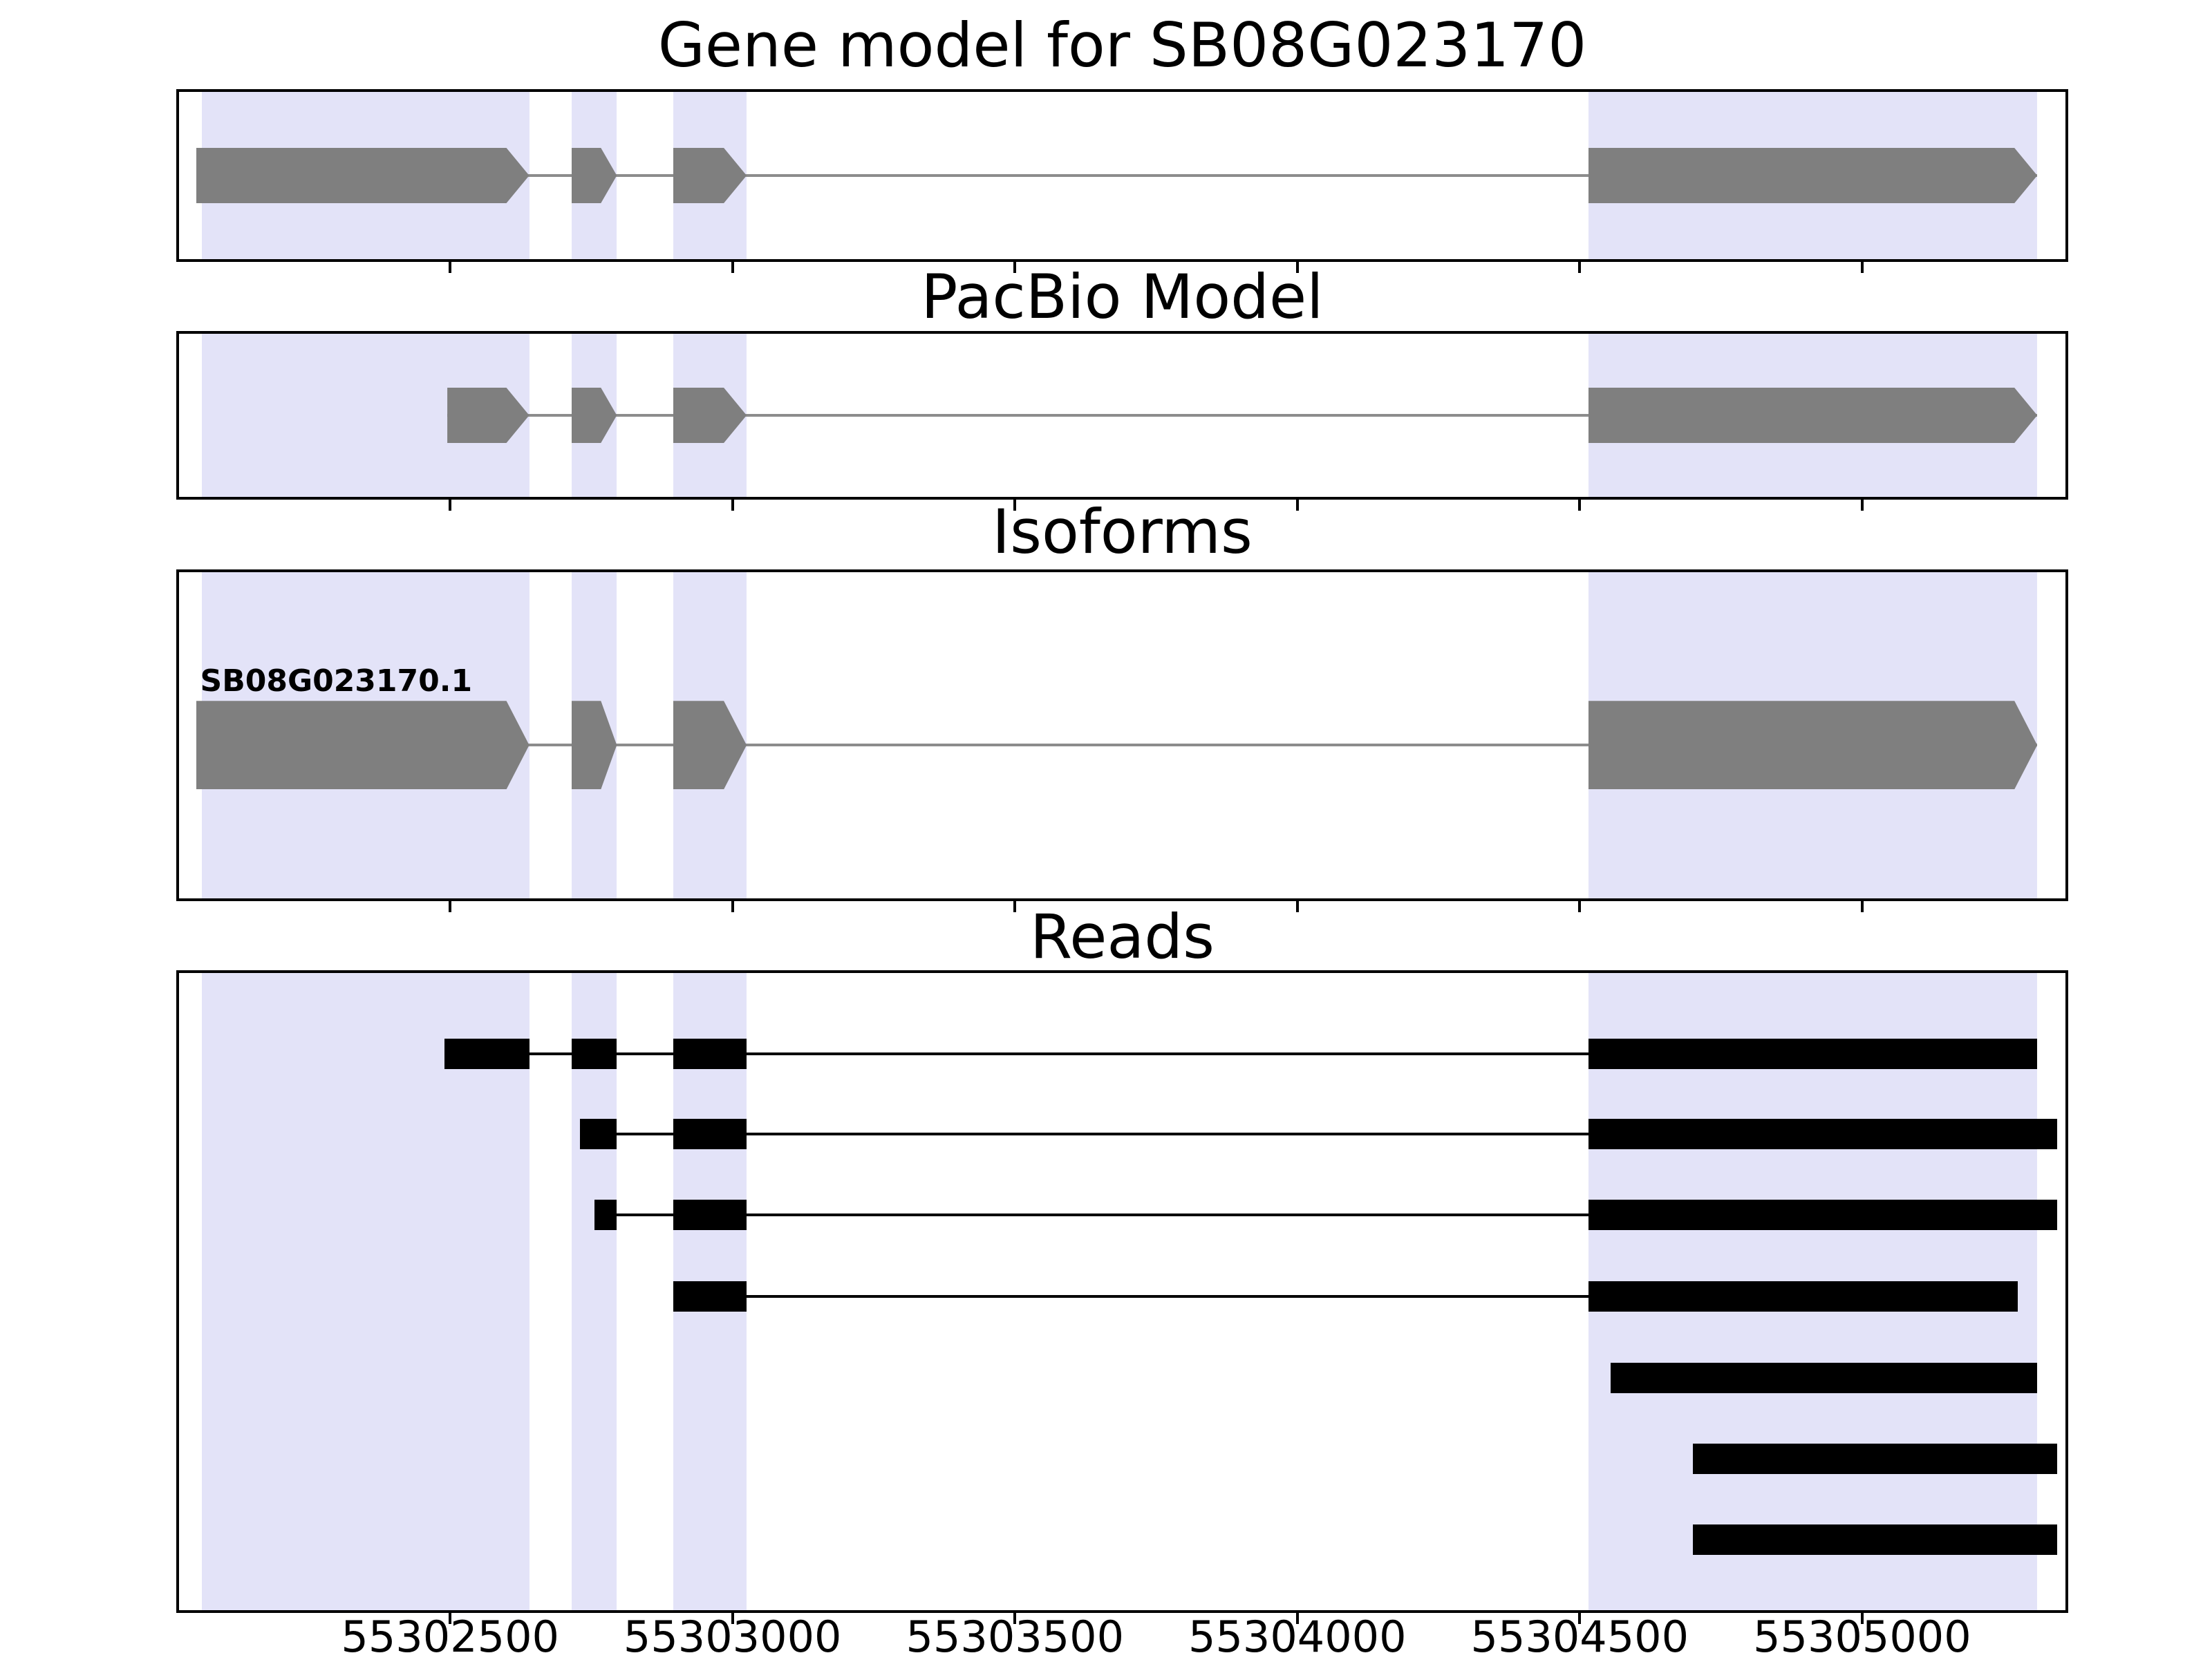  Describe the element at coordinates (1122, 937) in the screenshot. I see `title-reads: Reads` at that location.